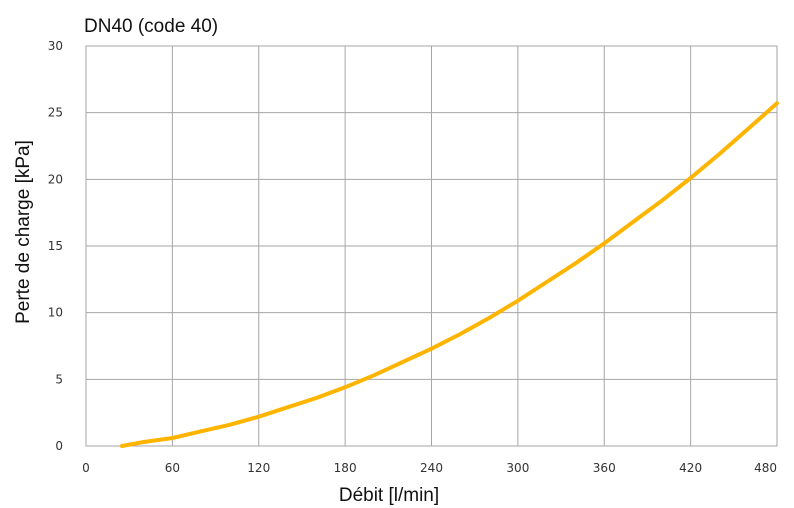 This screenshot has width=794, height=508. What do you see at coordinates (55, 179) in the screenshot?
I see `y-tick-label: 20` at bounding box center [55, 179].